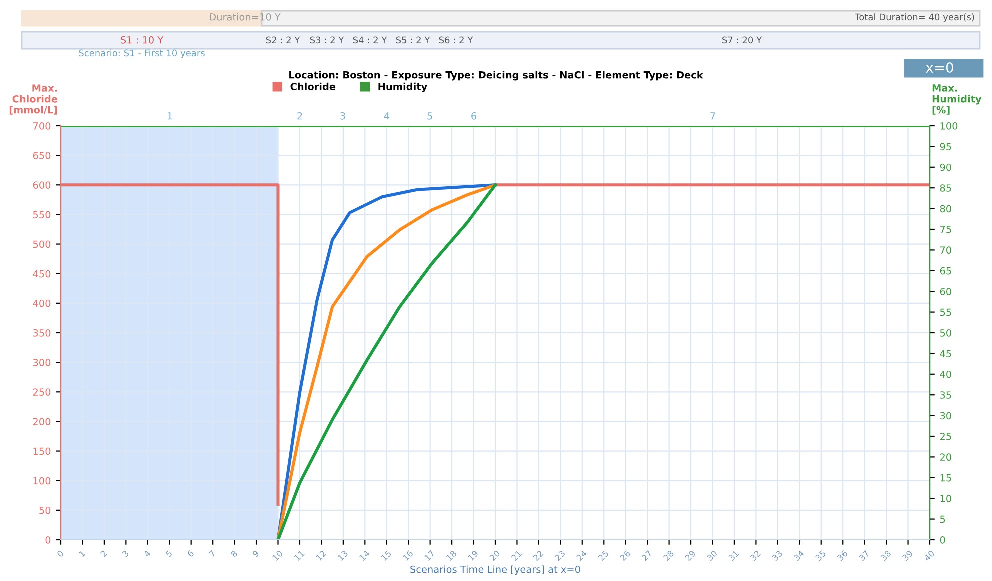 This screenshot has width=992, height=581. Describe the element at coordinates (946, 147) in the screenshot. I see `y2-tick-label: 95` at that location.